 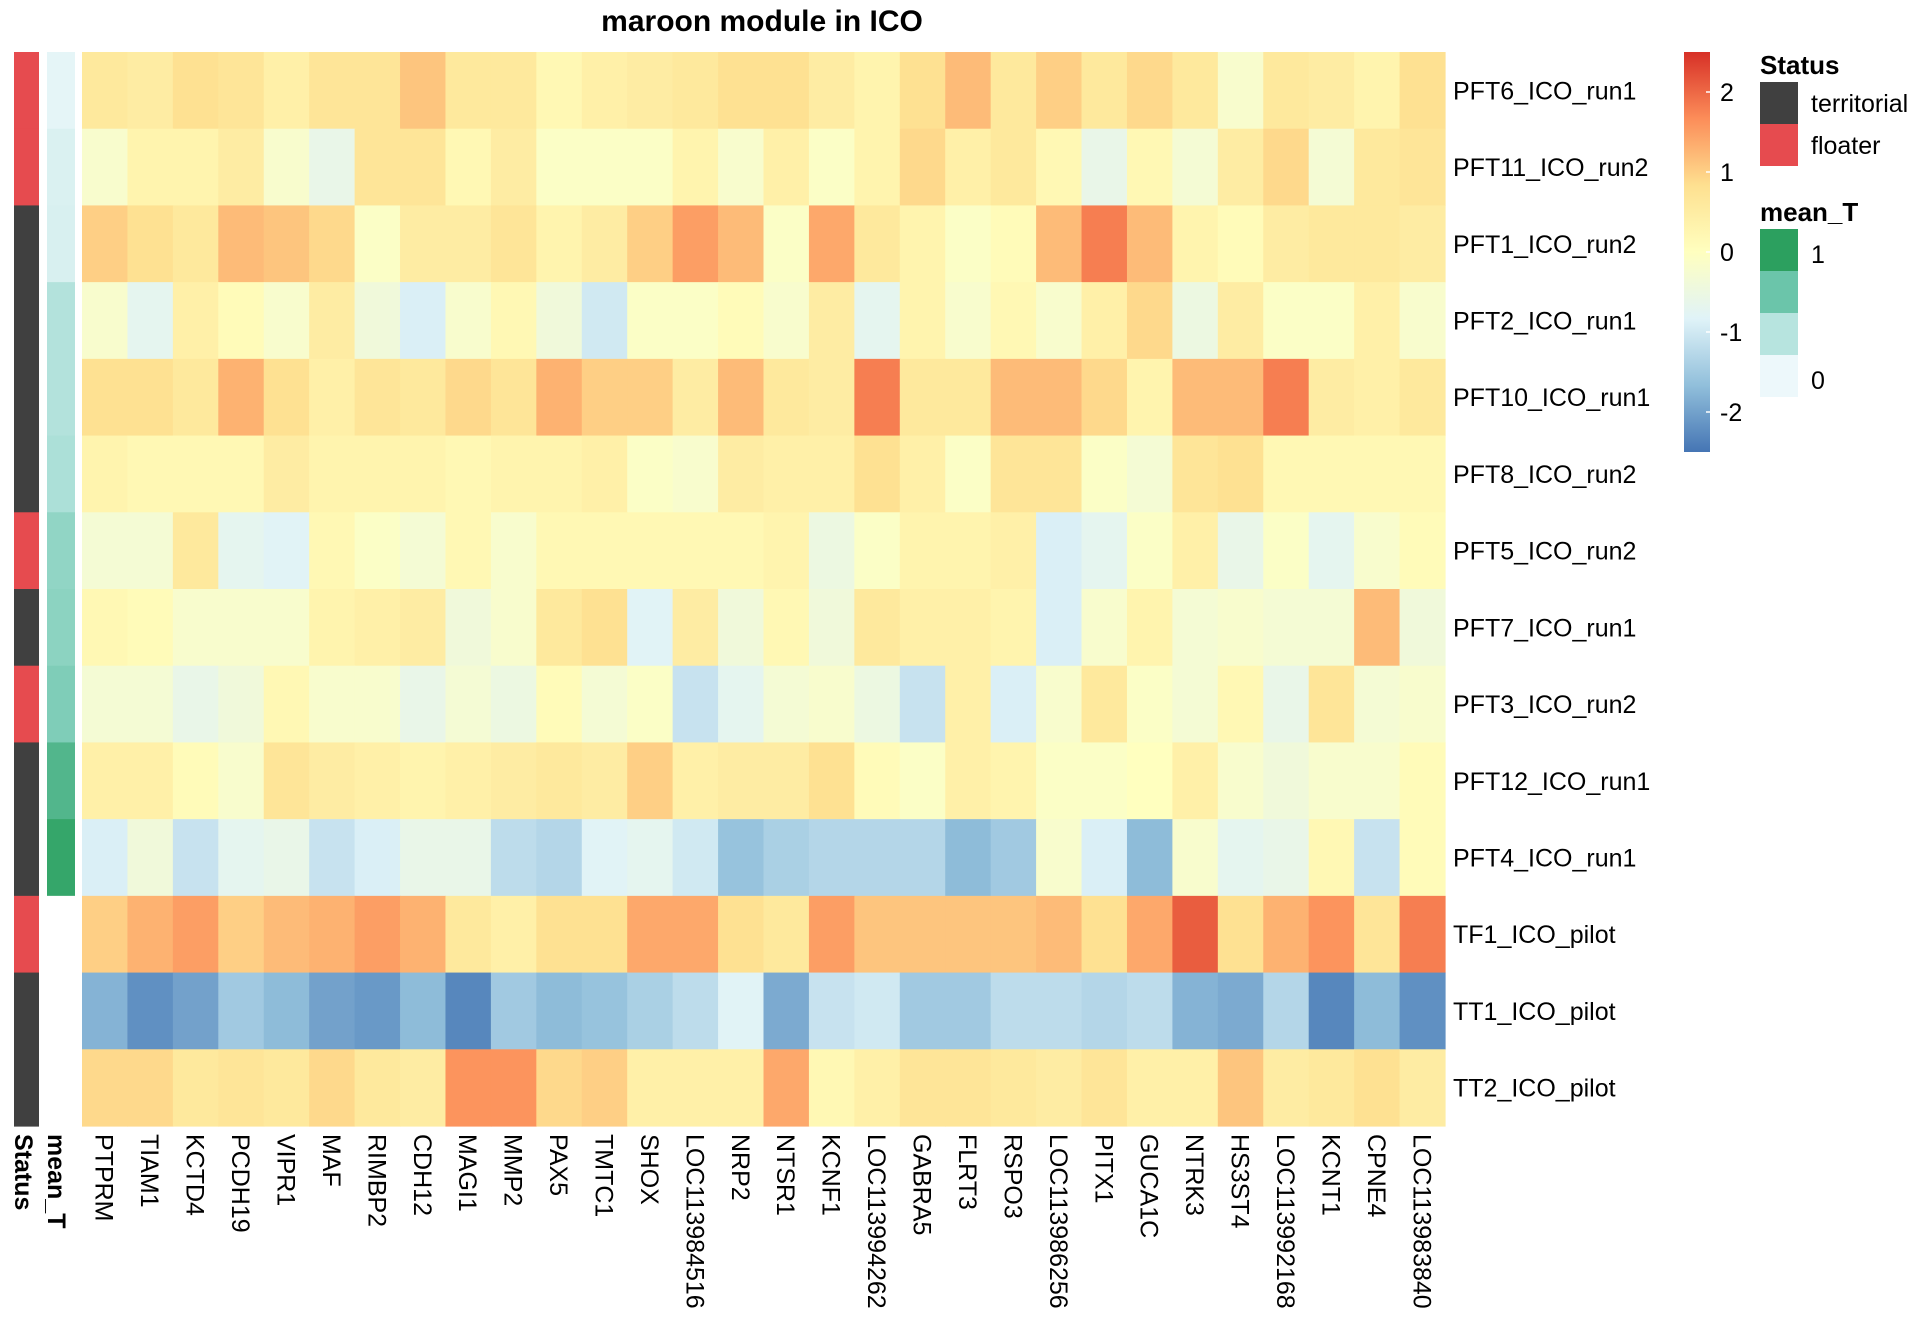 What do you see at coordinates (1727, 173) in the screenshot?
I see `color-scale-tick-label: 1` at bounding box center [1727, 173].